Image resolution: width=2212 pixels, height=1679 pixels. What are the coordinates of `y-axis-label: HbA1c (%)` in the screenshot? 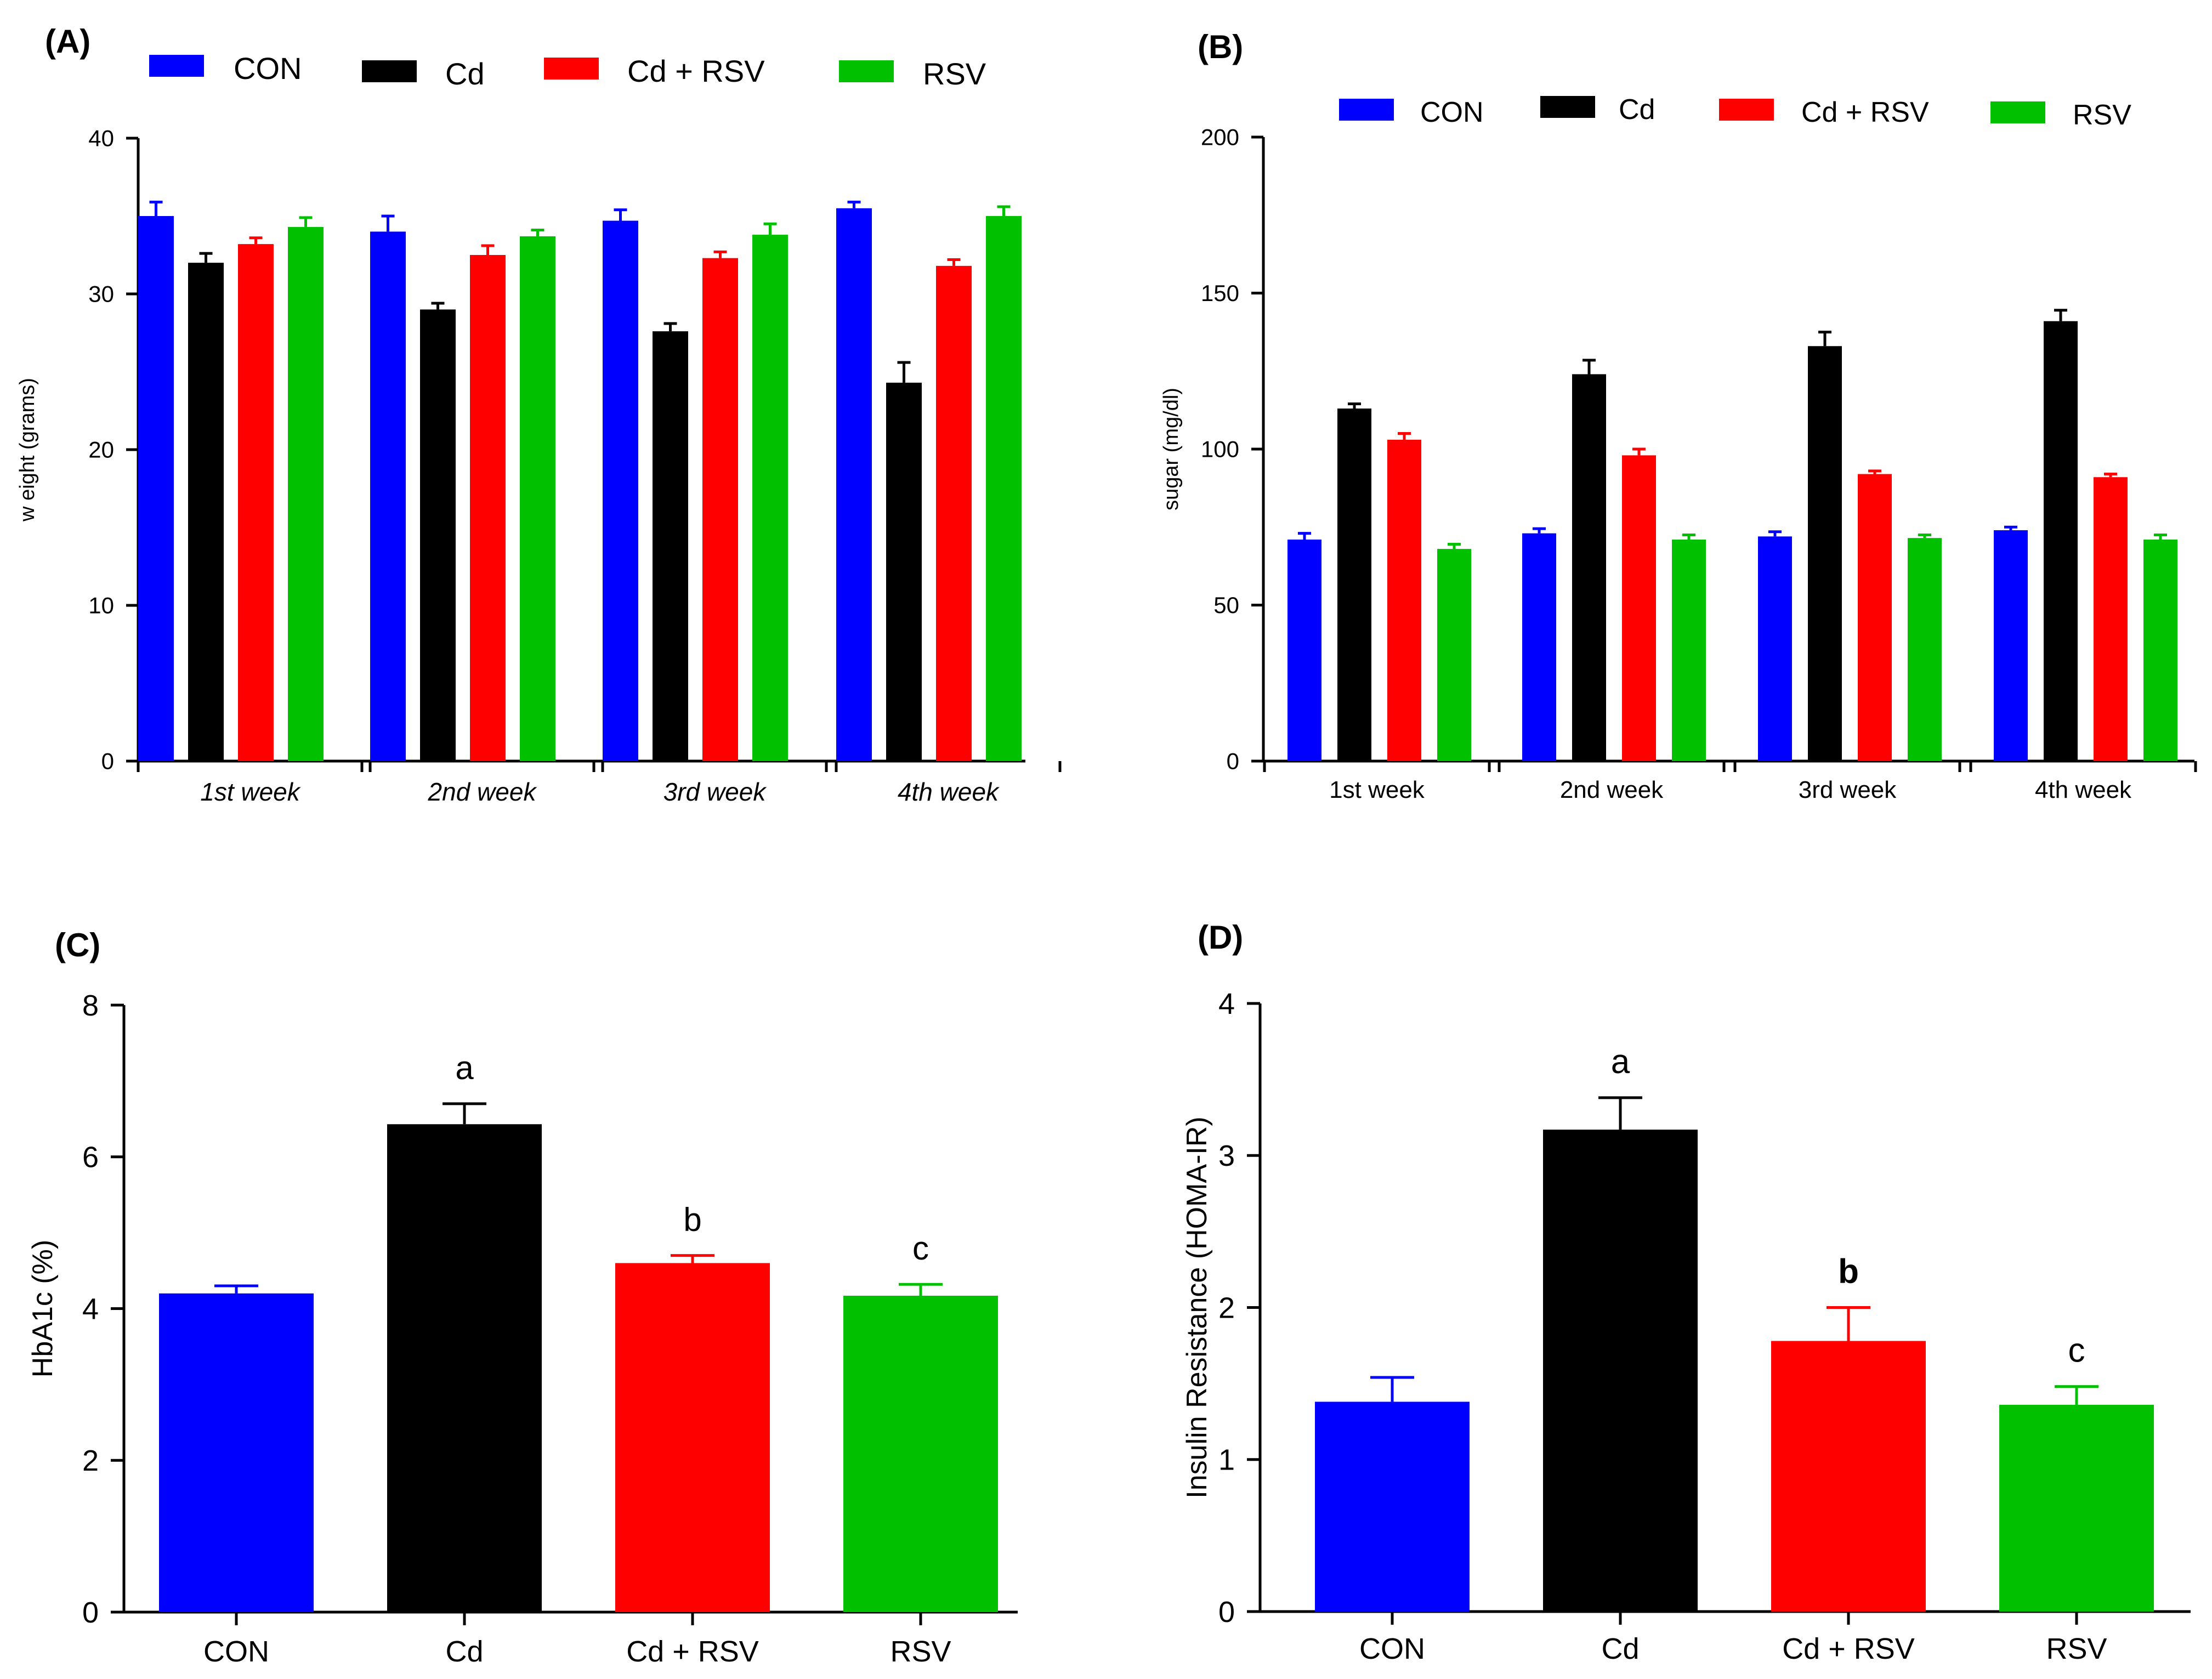 It's located at (43, 1308).